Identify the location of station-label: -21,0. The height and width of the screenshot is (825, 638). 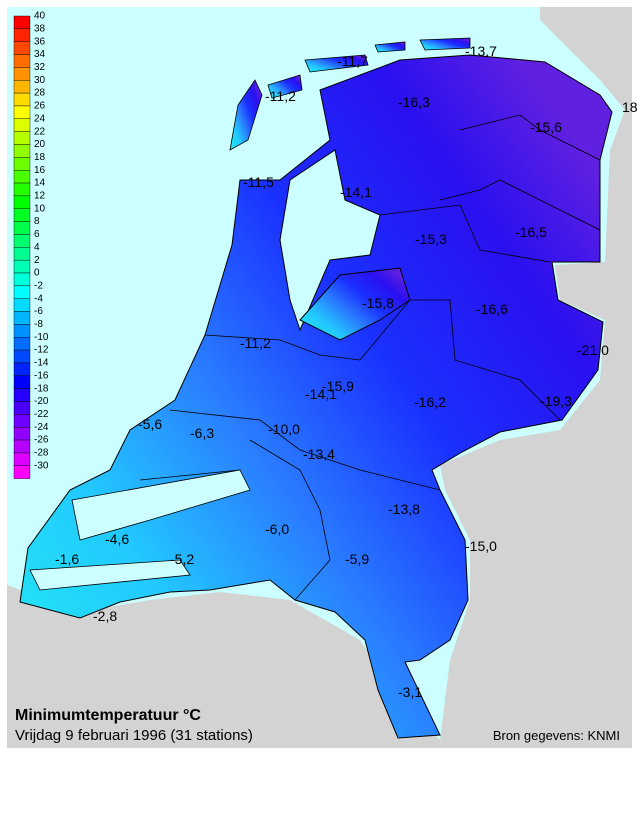
(593, 350).